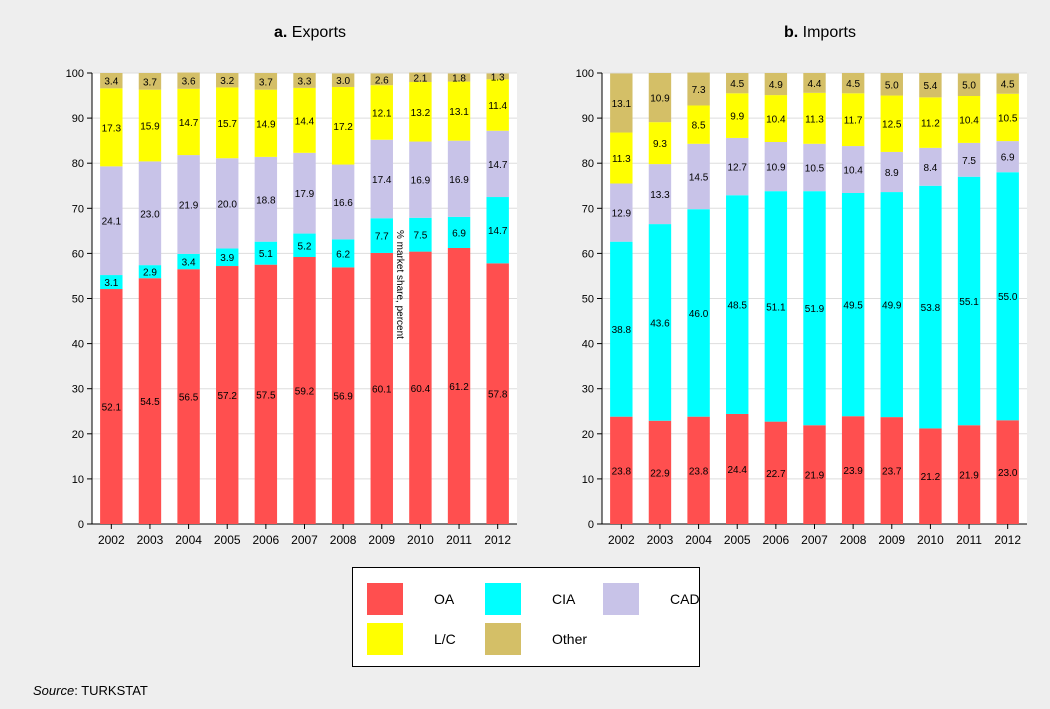 The image size is (1050, 709). I want to click on imports-x-tick-label: 2007, so click(814, 540).